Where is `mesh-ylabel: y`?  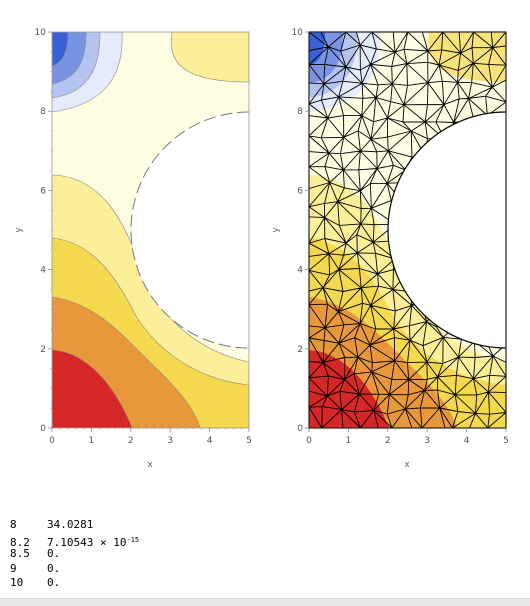 mesh-ylabel: y is located at coordinates (276, 230).